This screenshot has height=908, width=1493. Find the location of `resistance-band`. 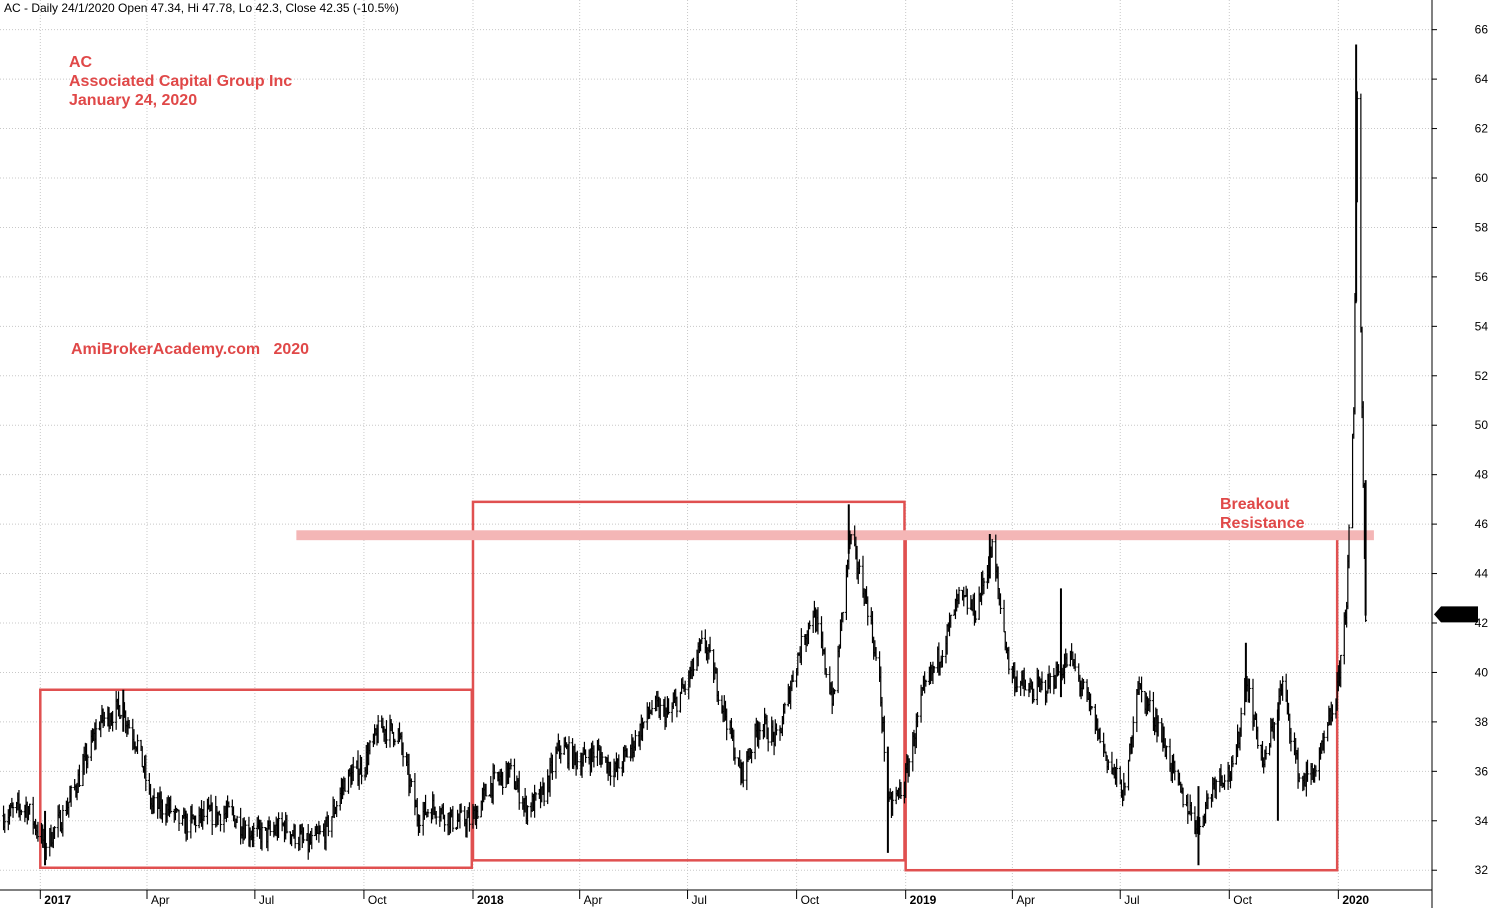

resistance-band is located at coordinates (835, 535).